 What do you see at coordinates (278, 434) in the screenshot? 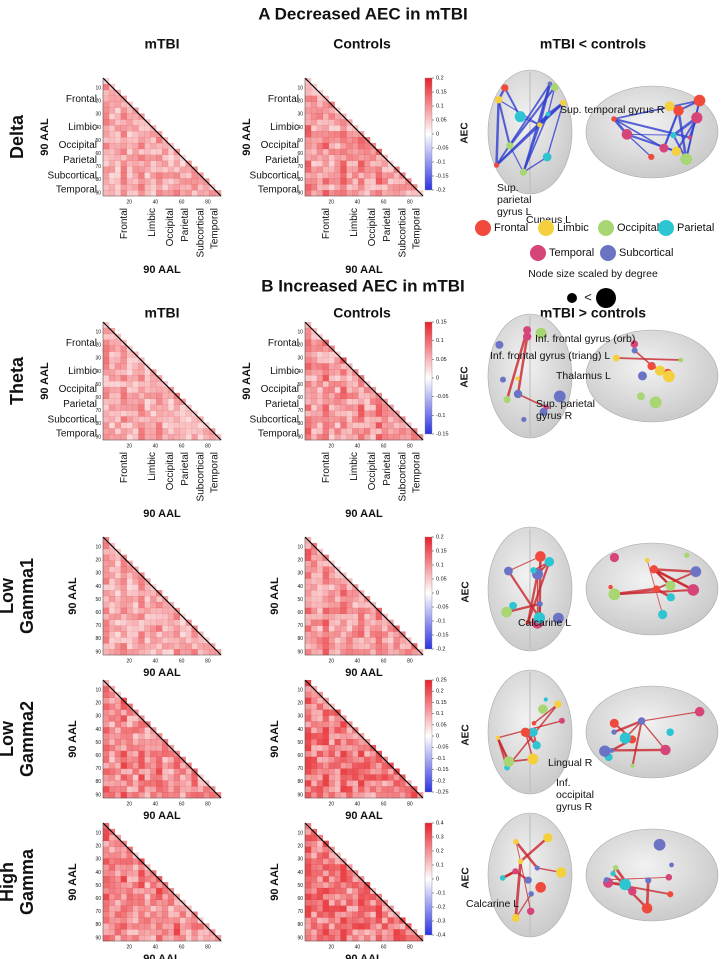
I see `region-label: Temporal` at bounding box center [278, 434].